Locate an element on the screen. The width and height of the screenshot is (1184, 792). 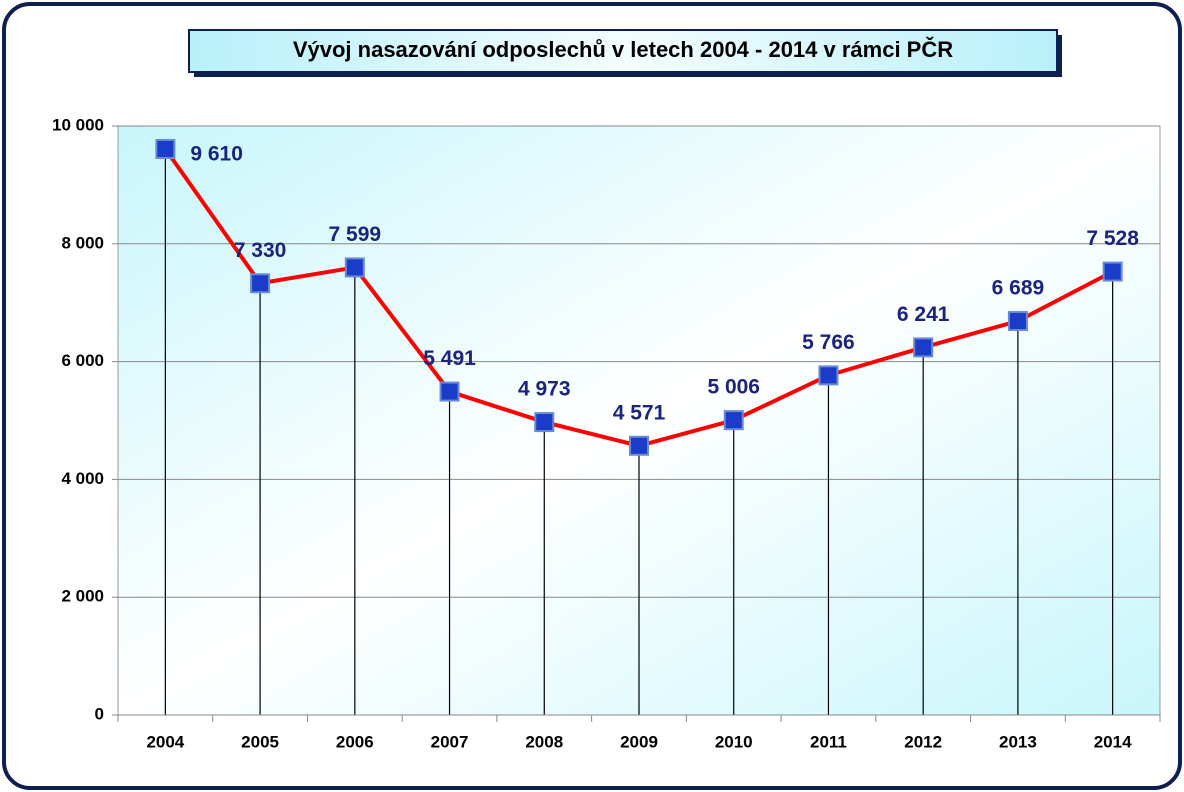
value-label: 7 528 is located at coordinates (1112, 238).